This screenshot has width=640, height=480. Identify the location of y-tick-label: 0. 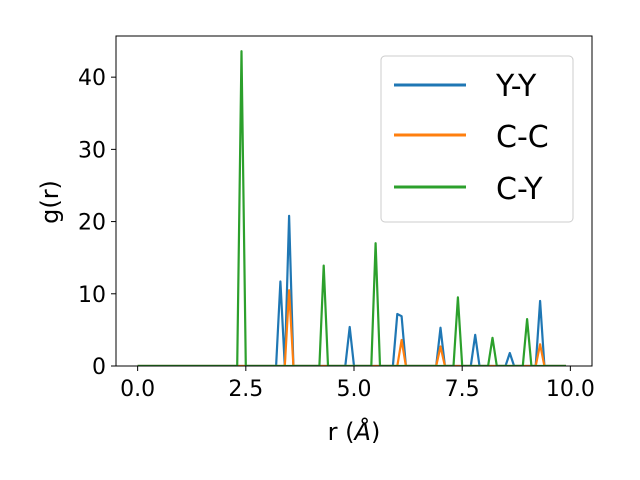
(99, 367).